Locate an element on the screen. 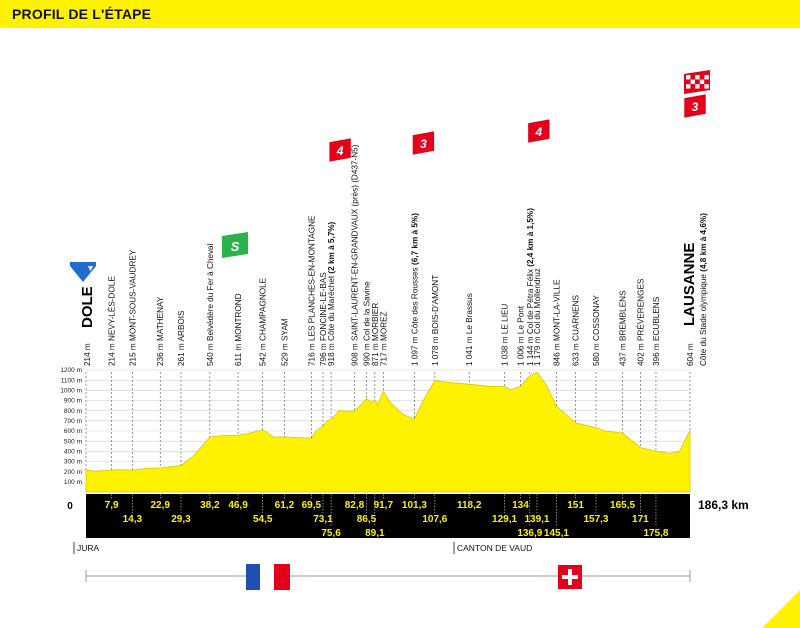 The height and width of the screenshot is (628, 800). km-label: 165,5 is located at coordinates (622, 505).